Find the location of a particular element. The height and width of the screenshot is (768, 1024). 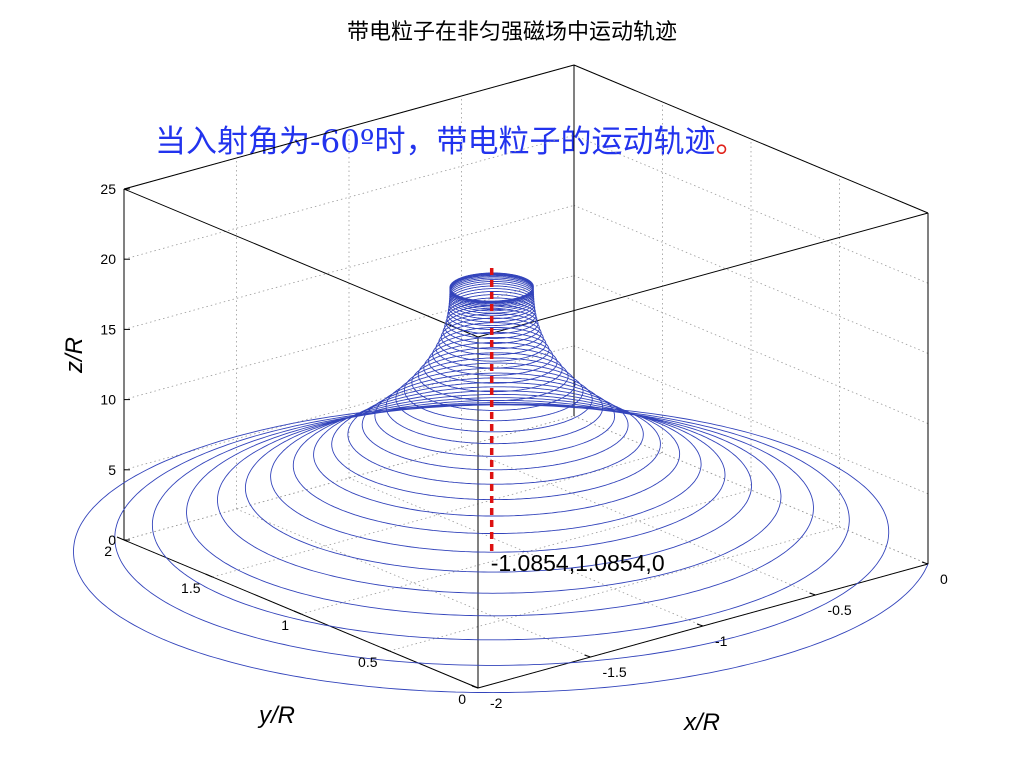

annotation-period: 。 is located at coordinates (731, 142).